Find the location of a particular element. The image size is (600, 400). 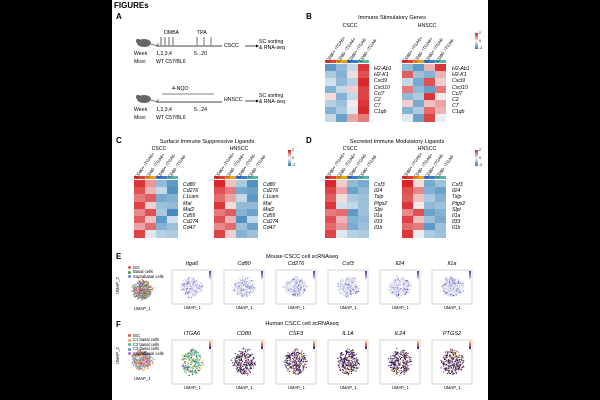

gene-label: H2-K1 is located at coordinates (381, 75).